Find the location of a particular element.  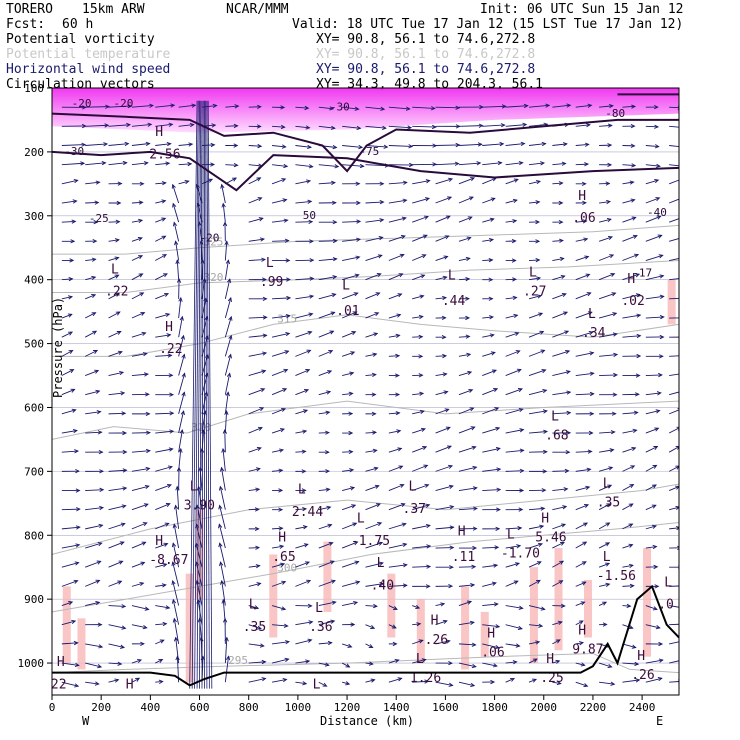

x-tick-label: 1400 is located at coordinates (396, 707).